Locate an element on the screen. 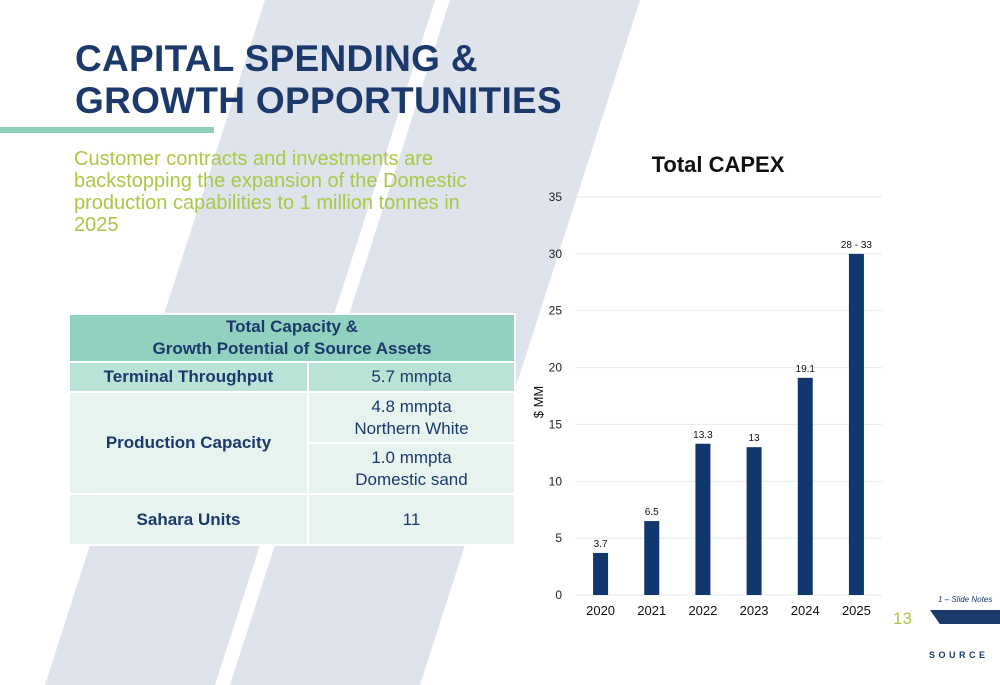 This screenshot has height=685, width=1000. production-capacity-value-2: 1.0 mmpta Domestic sand is located at coordinates (411, 468).